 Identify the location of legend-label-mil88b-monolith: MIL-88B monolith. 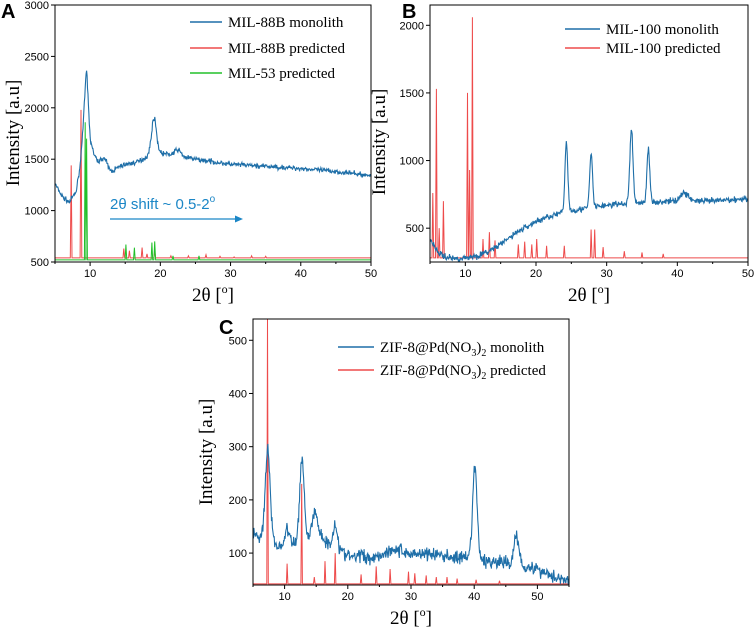
(286, 23).